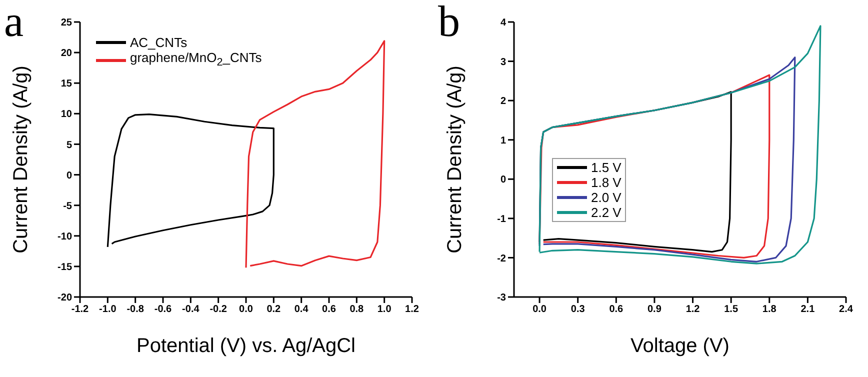  What do you see at coordinates (67, 206) in the screenshot?
I see `y-tick-label: -5` at bounding box center [67, 206].